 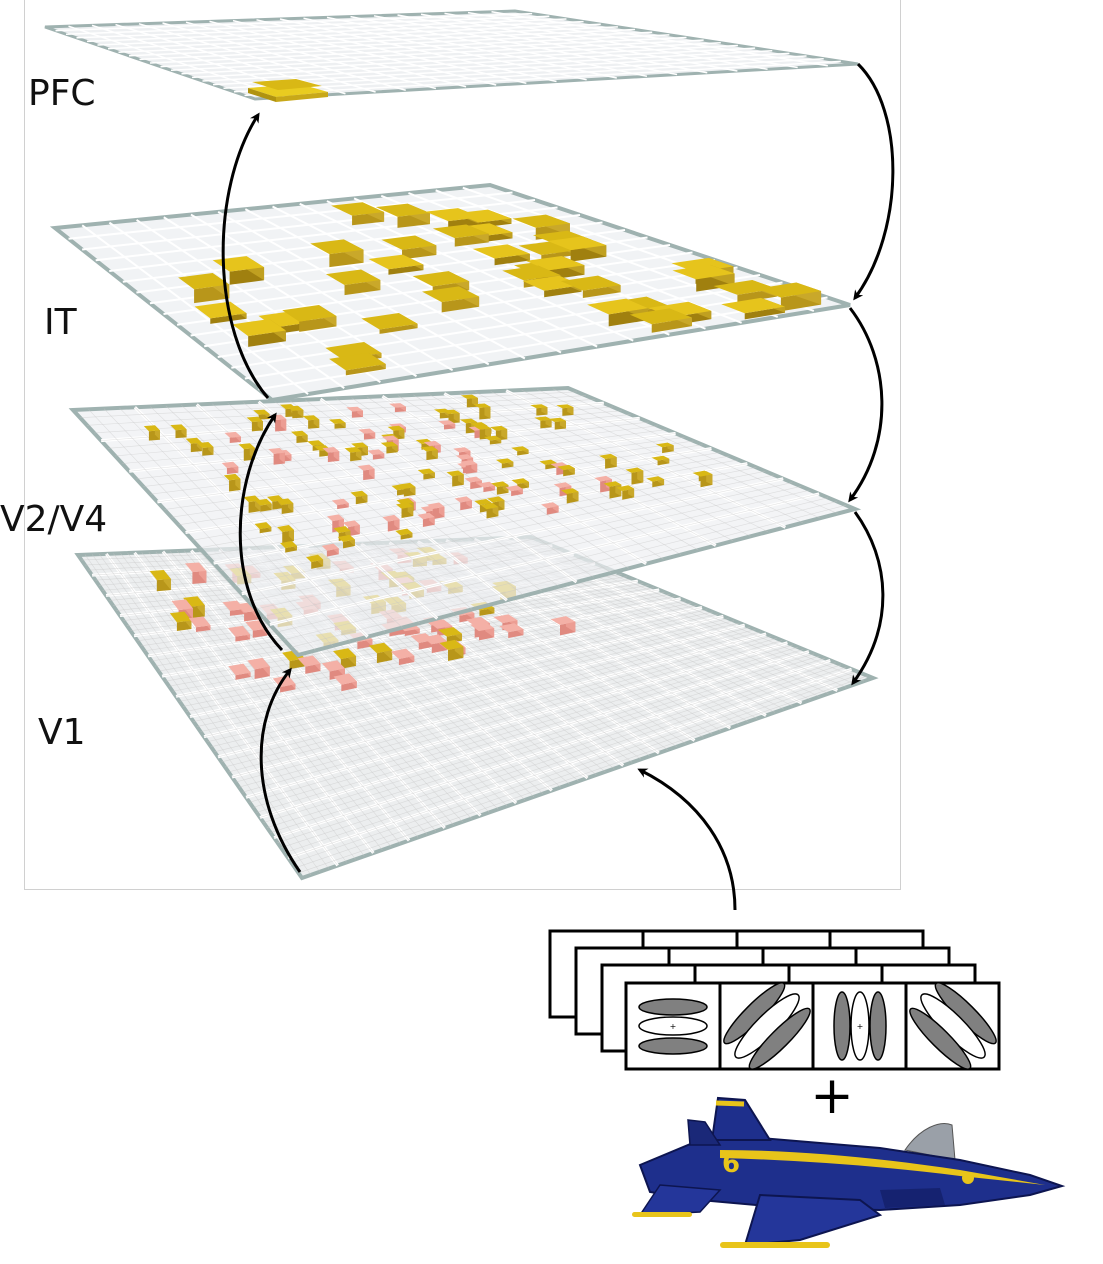 I want to click on it-plane, so click(x=450, y=292).